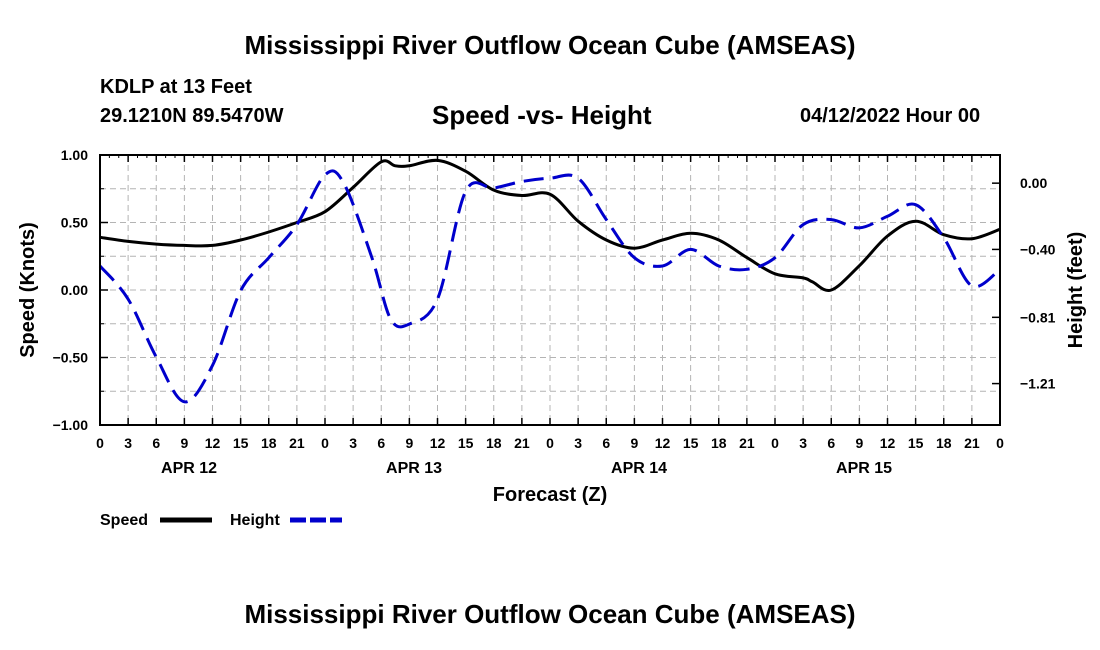  What do you see at coordinates (1076, 290) in the screenshot?
I see `y2-axis-label: Height (feet)` at bounding box center [1076, 290].